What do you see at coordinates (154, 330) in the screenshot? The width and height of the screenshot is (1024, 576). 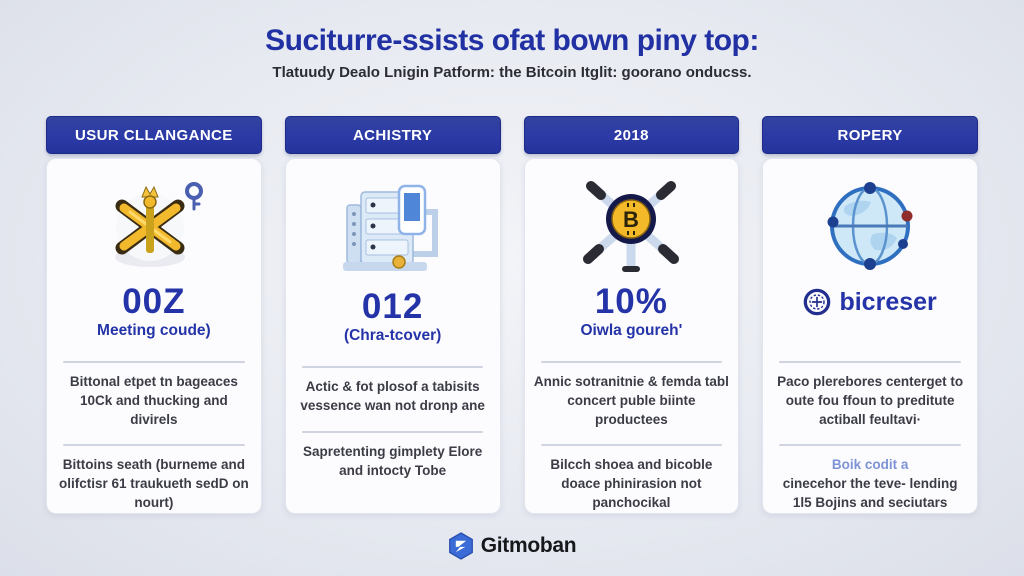 I see `stat-caption: Meeting coude)` at bounding box center [154, 330].